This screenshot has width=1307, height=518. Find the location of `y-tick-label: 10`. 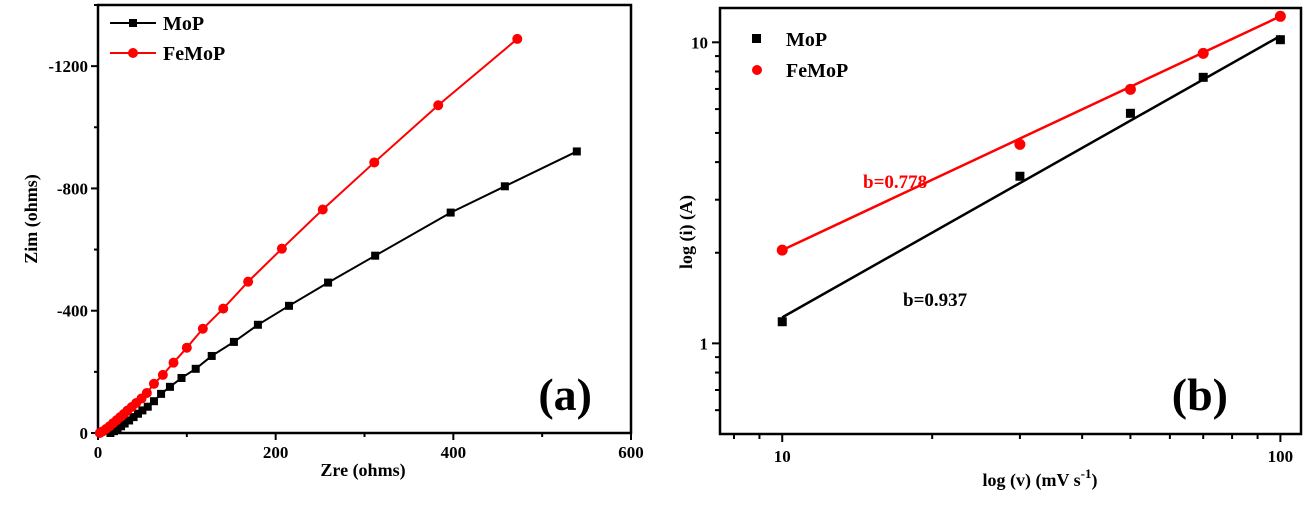

y-tick-label: 10 is located at coordinates (699, 42).